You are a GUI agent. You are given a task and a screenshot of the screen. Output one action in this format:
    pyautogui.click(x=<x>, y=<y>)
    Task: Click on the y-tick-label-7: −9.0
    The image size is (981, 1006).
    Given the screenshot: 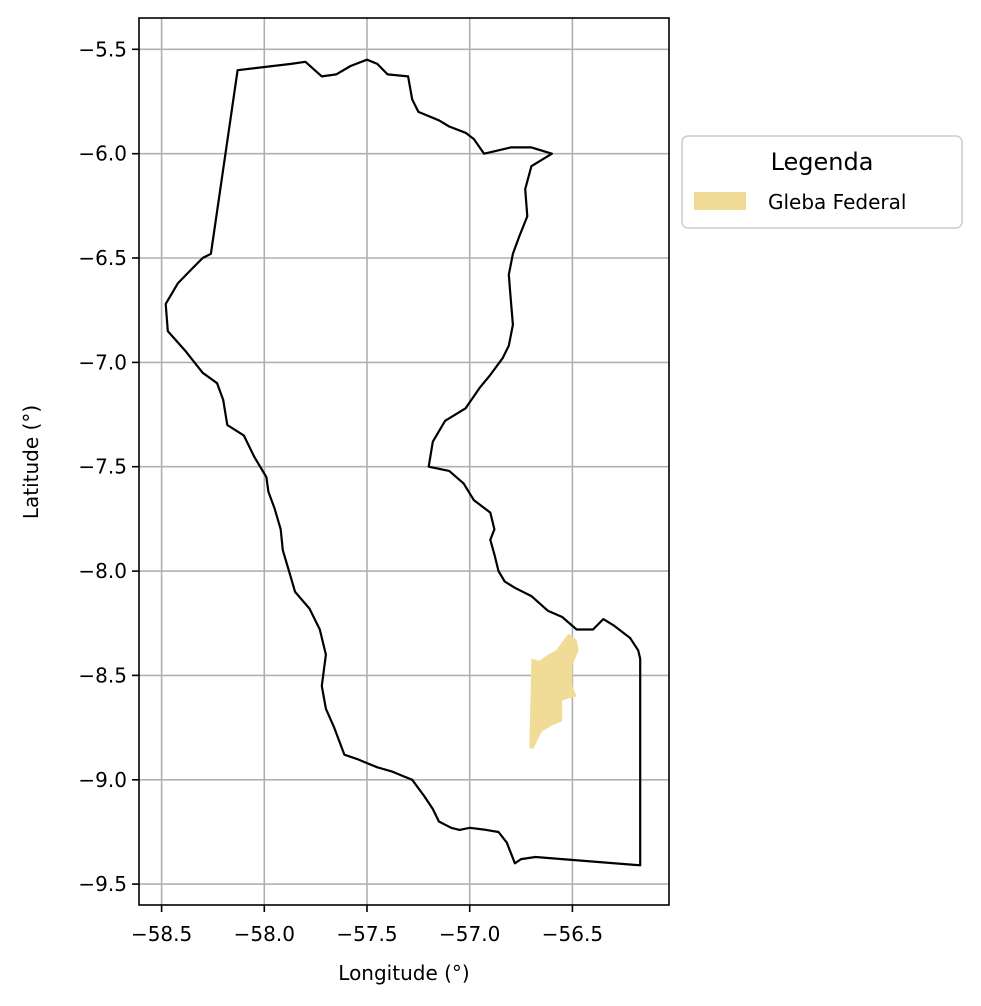 What is the action you would take?
    pyautogui.click(x=102, y=780)
    